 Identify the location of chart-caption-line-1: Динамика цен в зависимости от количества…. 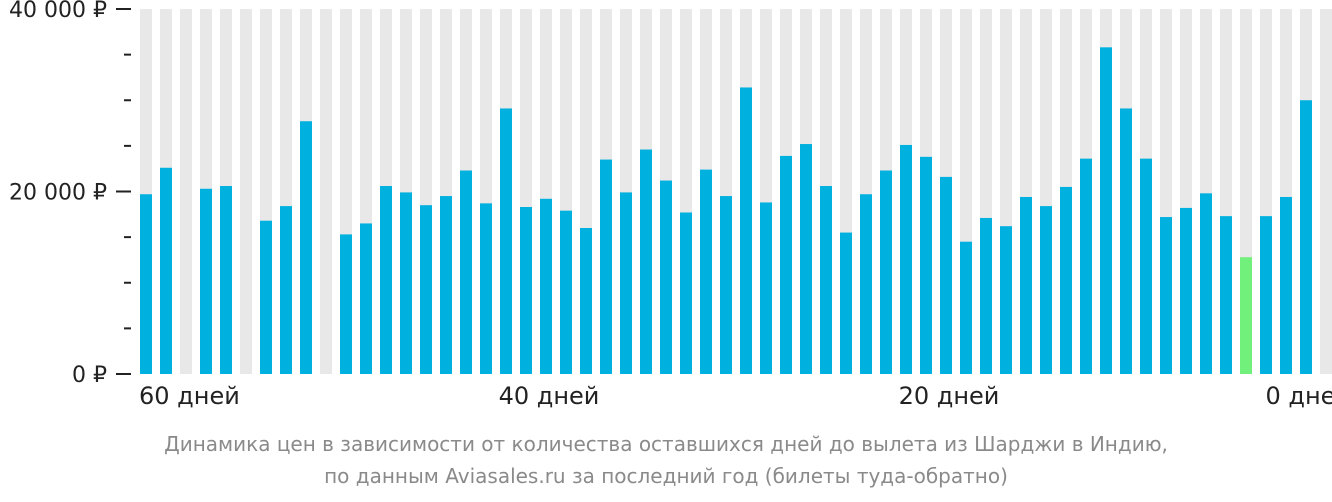
(666, 444).